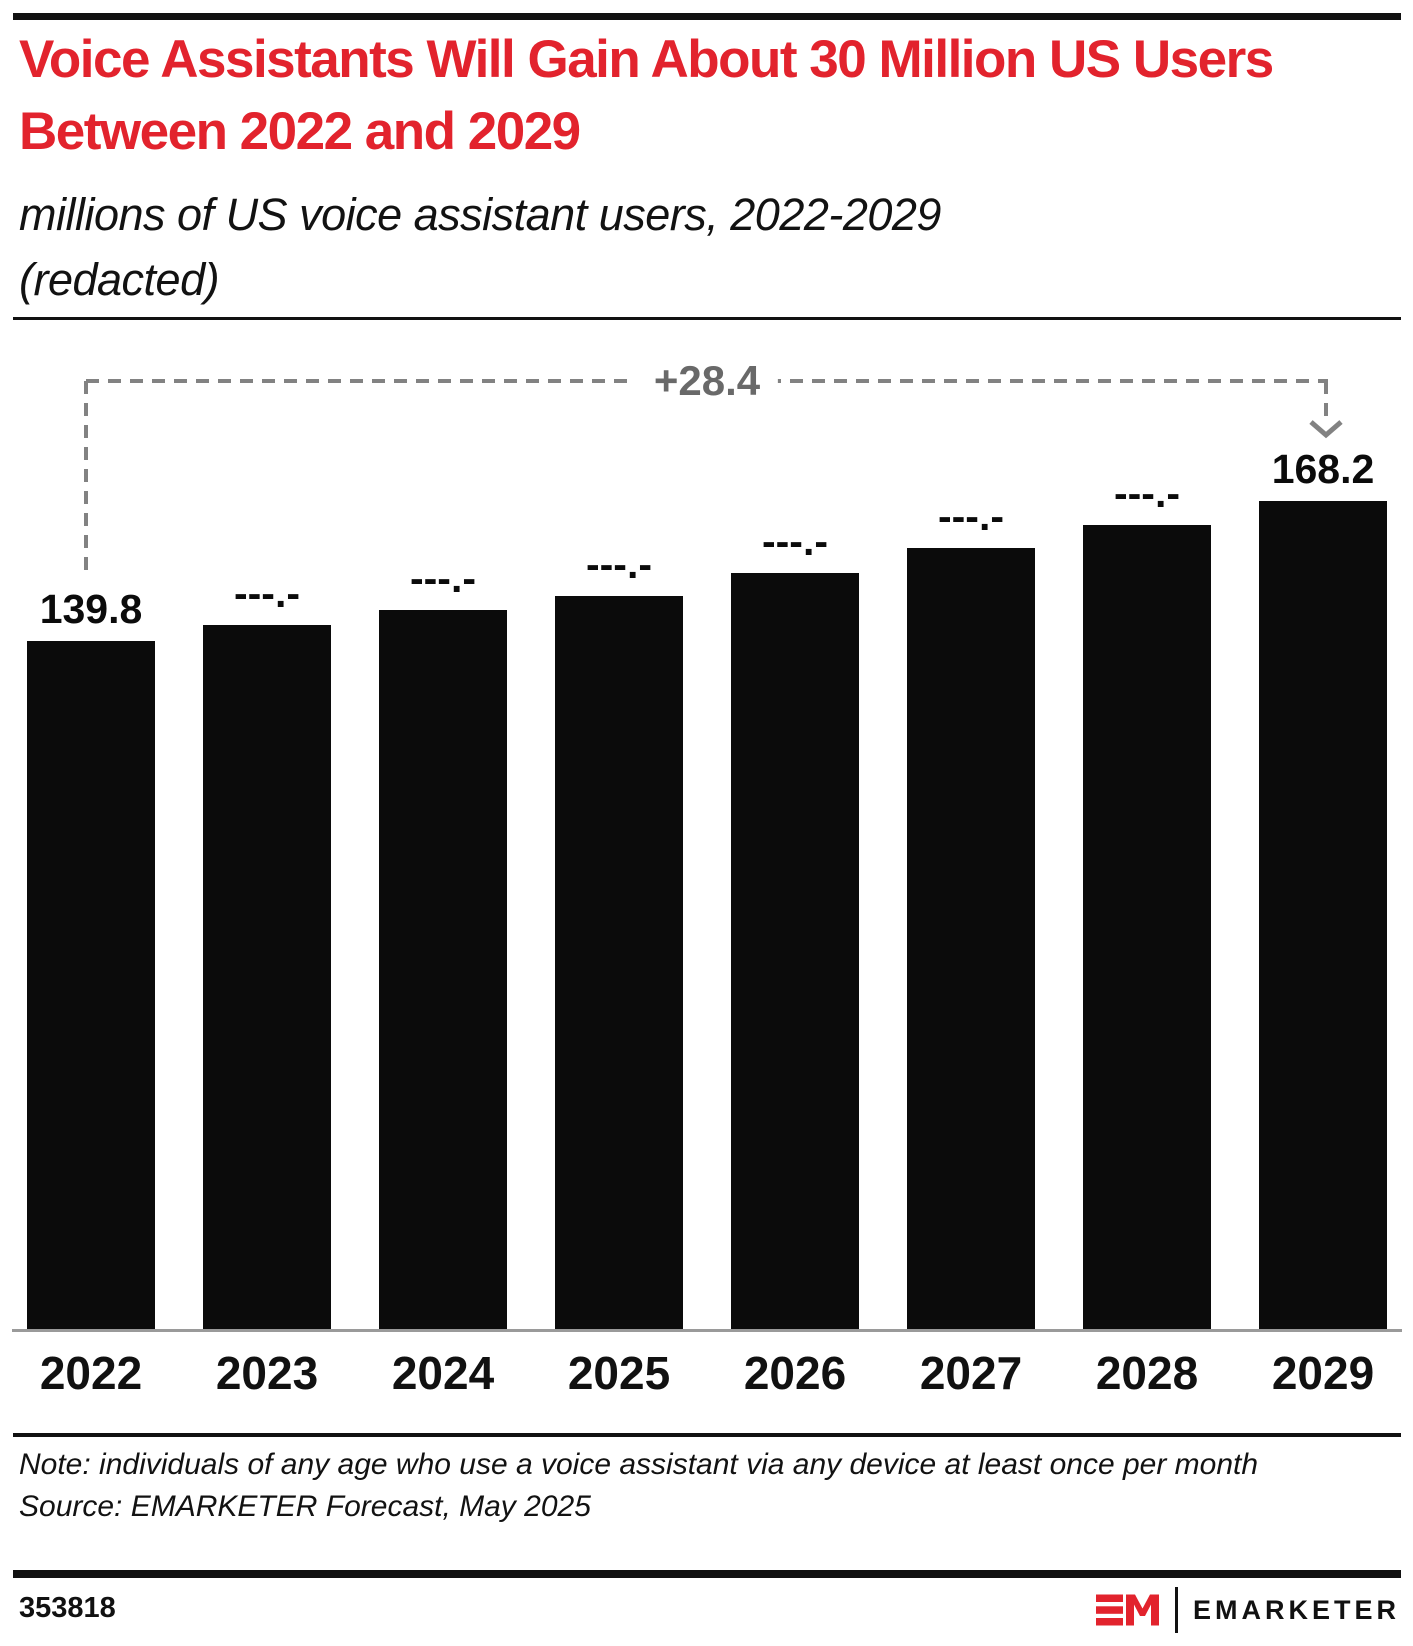 The image size is (1413, 1646). What do you see at coordinates (707, 1574) in the screenshot?
I see `footer-rule` at bounding box center [707, 1574].